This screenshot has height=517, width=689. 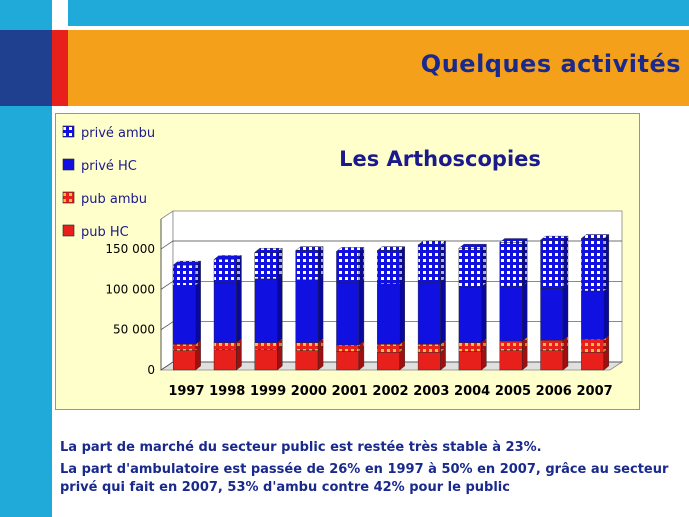 I want to click on x-tick-label: 1999, so click(x=268, y=391).